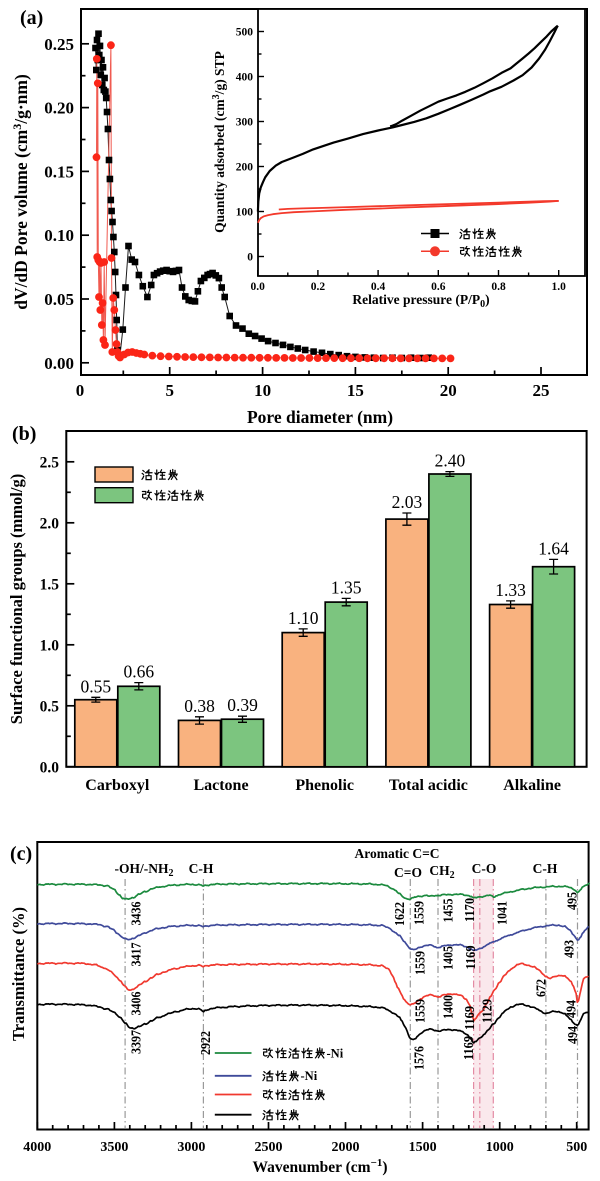 The width and height of the screenshot is (600, 1181). I want to click on svg-text: Relative pressure (P/P0), so click(420, 301).